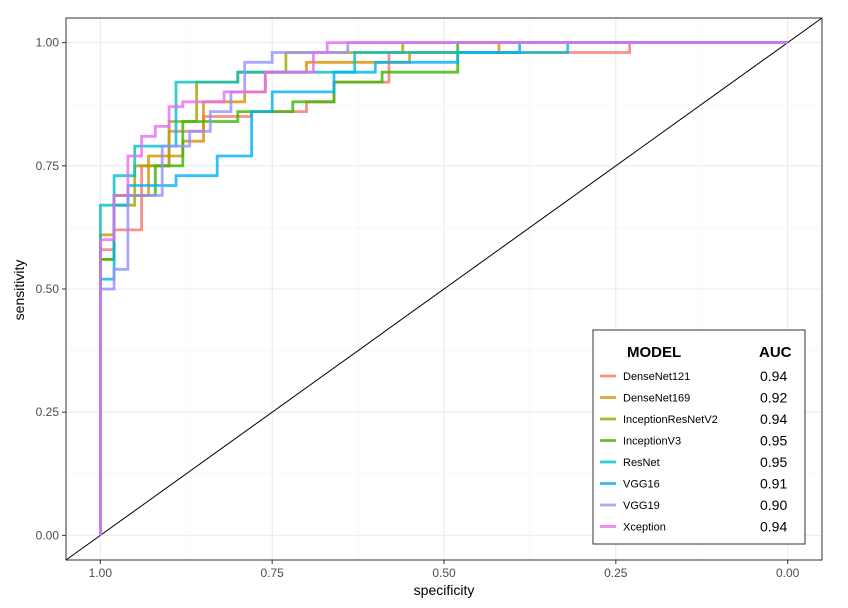 The height and width of the screenshot is (608, 848). Describe the element at coordinates (101, 573) in the screenshot. I see `x-tick-label: 1.00` at that location.